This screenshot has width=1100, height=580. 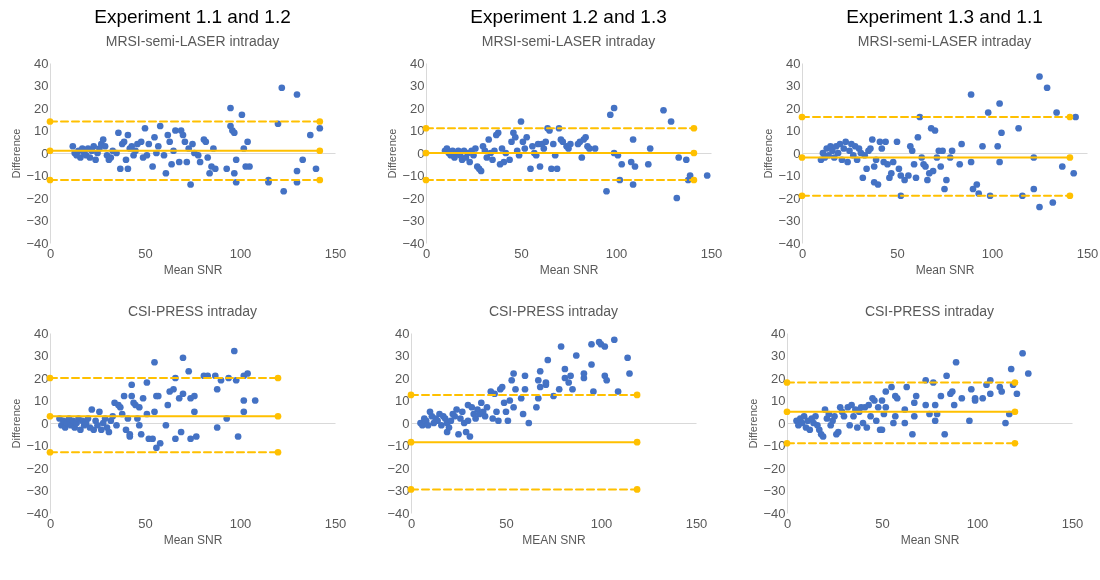 What do you see at coordinates (944, 16) in the screenshot?
I see `chart-title: Experiment 1.3 and 1.1` at bounding box center [944, 16].